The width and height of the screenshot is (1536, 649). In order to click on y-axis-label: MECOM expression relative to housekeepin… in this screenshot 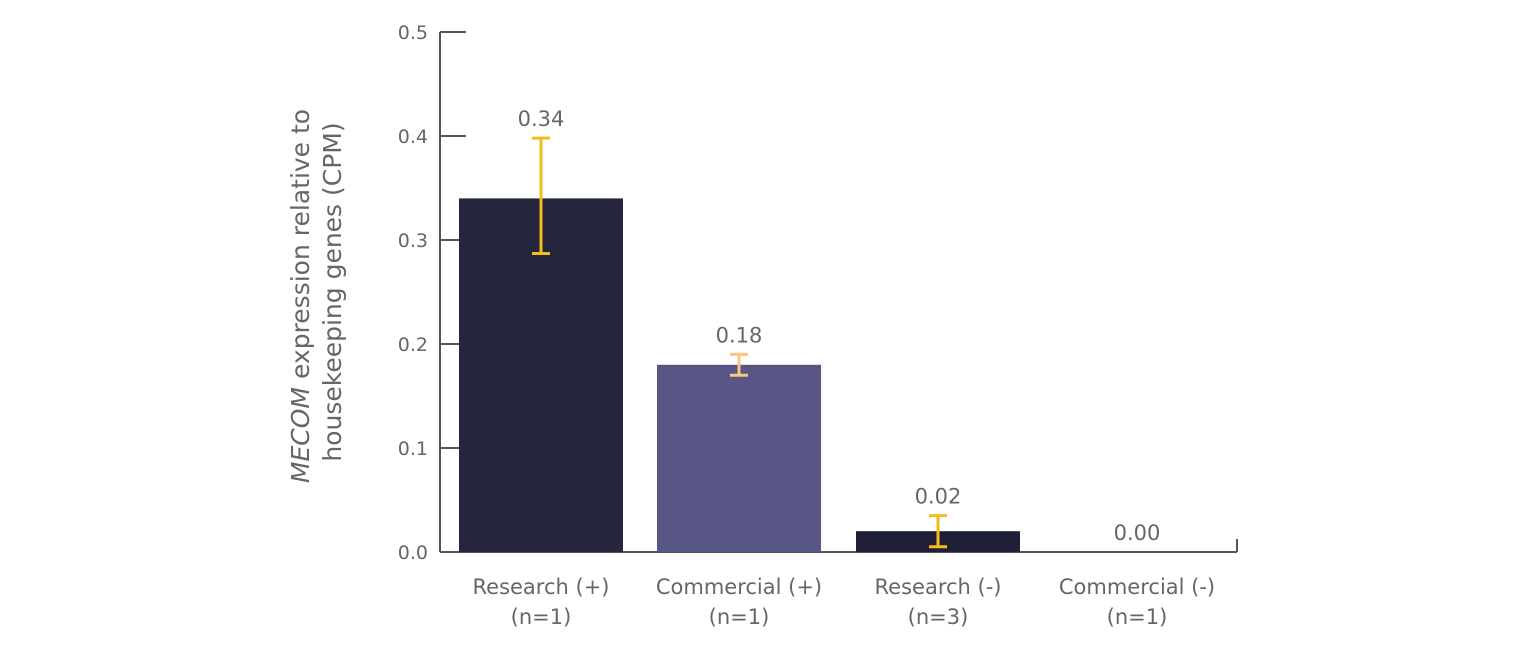, I will do `click(316, 292)`.